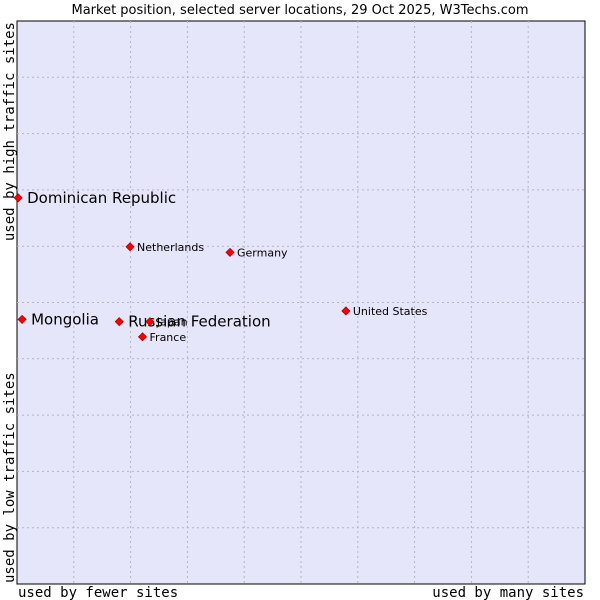 The image size is (600, 600). What do you see at coordinates (18, 198) in the screenshot?
I see `data-point-dominican-republic` at bounding box center [18, 198].